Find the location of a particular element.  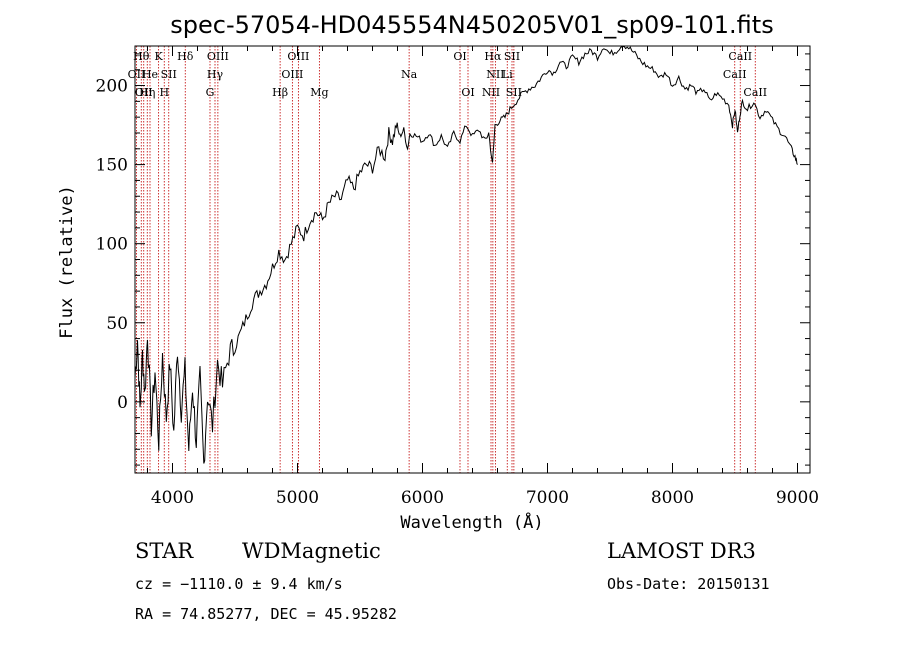

x-tick-label: 6000 is located at coordinates (422, 498).